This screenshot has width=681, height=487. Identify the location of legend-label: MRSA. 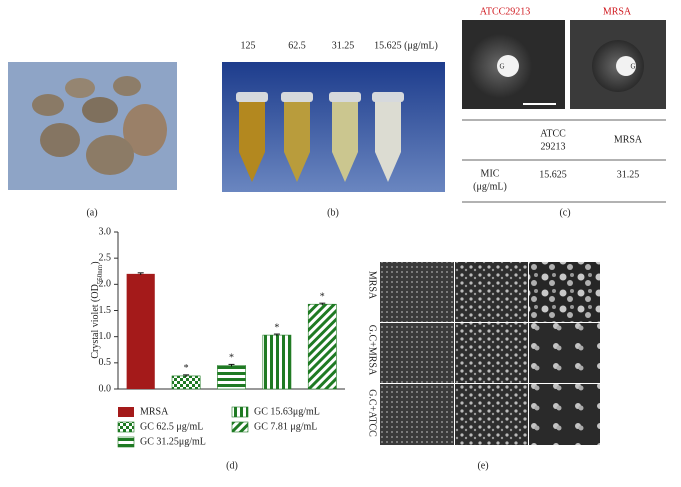
(154, 411).